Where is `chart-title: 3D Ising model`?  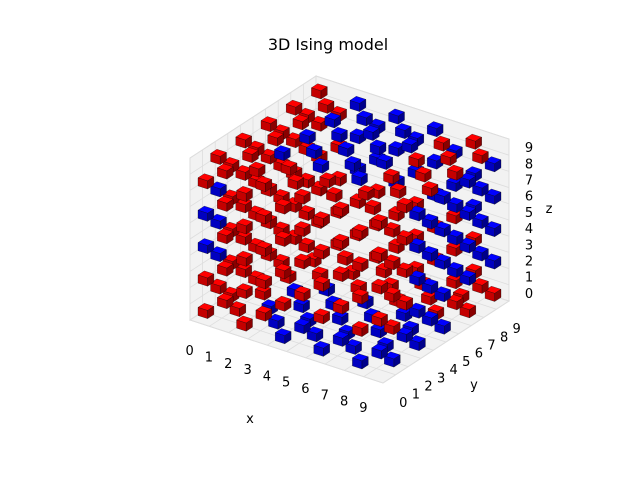 chart-title: 3D Ising model is located at coordinates (328, 44).